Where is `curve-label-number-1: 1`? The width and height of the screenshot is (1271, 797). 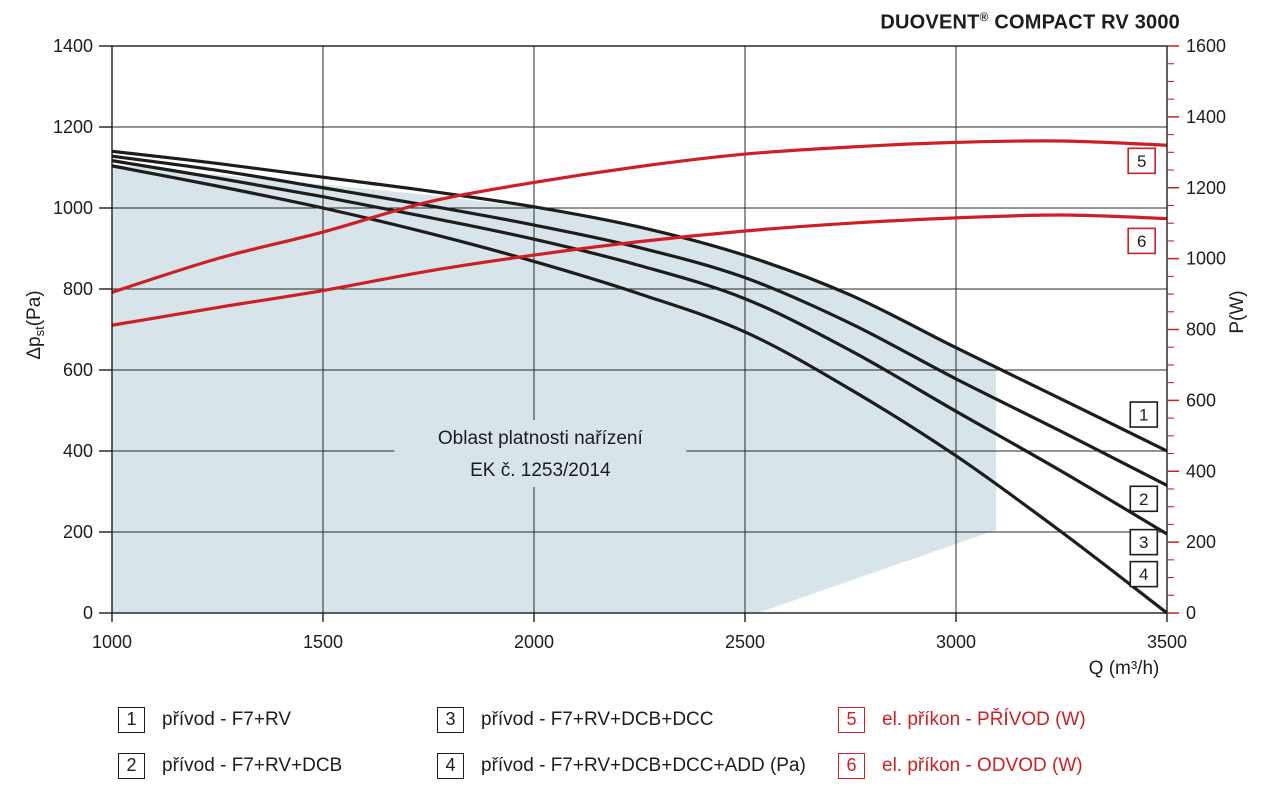 curve-label-number-1: 1 is located at coordinates (1143, 415).